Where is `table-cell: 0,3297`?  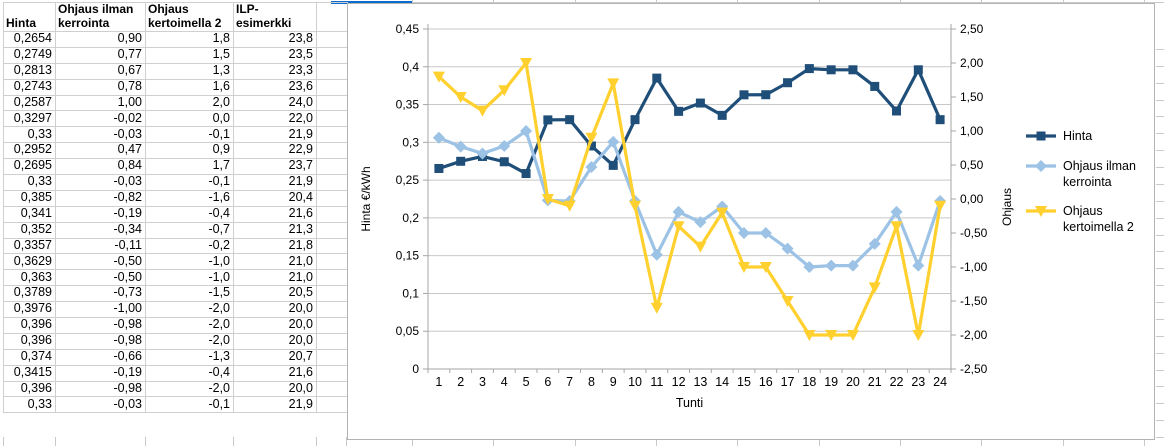 table-cell: 0,3297 is located at coordinates (29, 119).